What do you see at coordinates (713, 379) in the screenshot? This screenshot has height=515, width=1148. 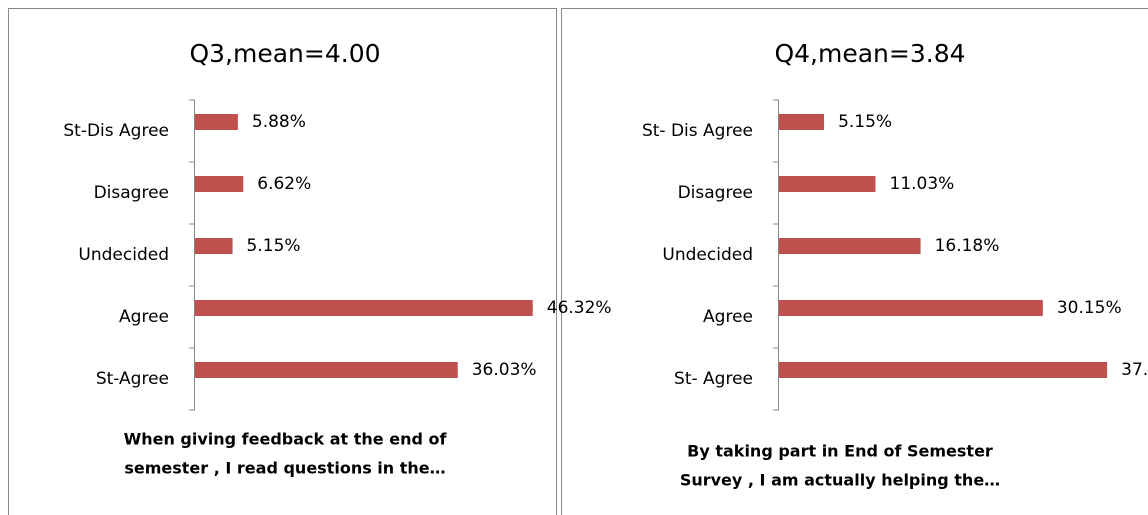 I see `y-tick-label: St- Agree` at bounding box center [713, 379].